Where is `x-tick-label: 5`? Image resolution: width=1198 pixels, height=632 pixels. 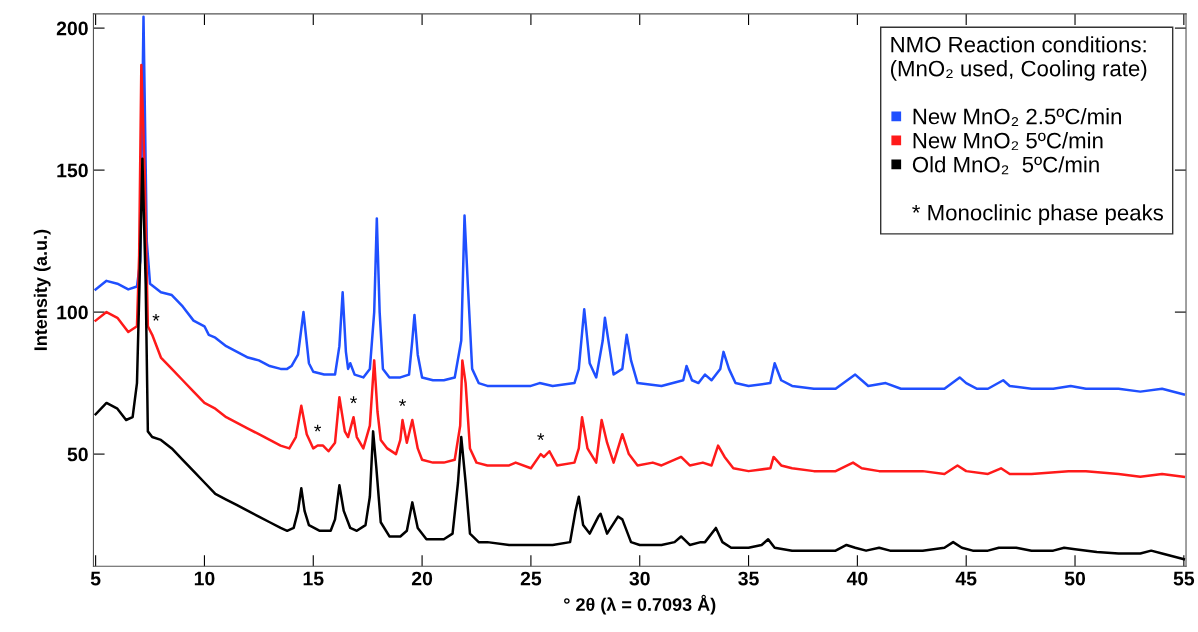 x-tick-label: 5 is located at coordinates (95, 578).